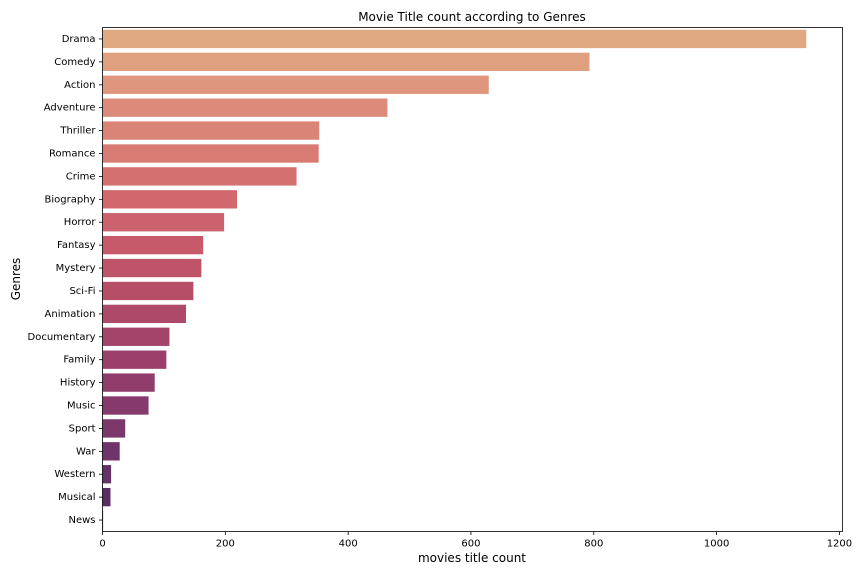  What do you see at coordinates (76, 245) in the screenshot?
I see `y-tick-label: Fantasy` at bounding box center [76, 245].